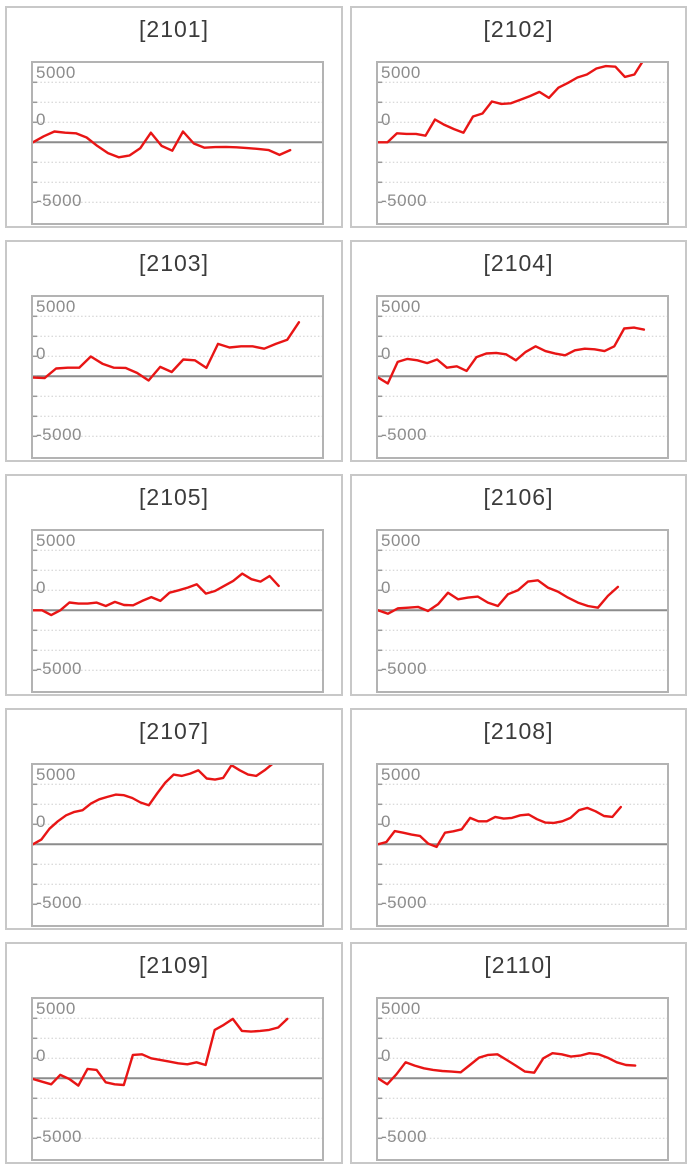 This screenshot has height=1174, width=693. I want to click on chart-card-2107: [2107] 5000 0 -5000, so click(174, 819).